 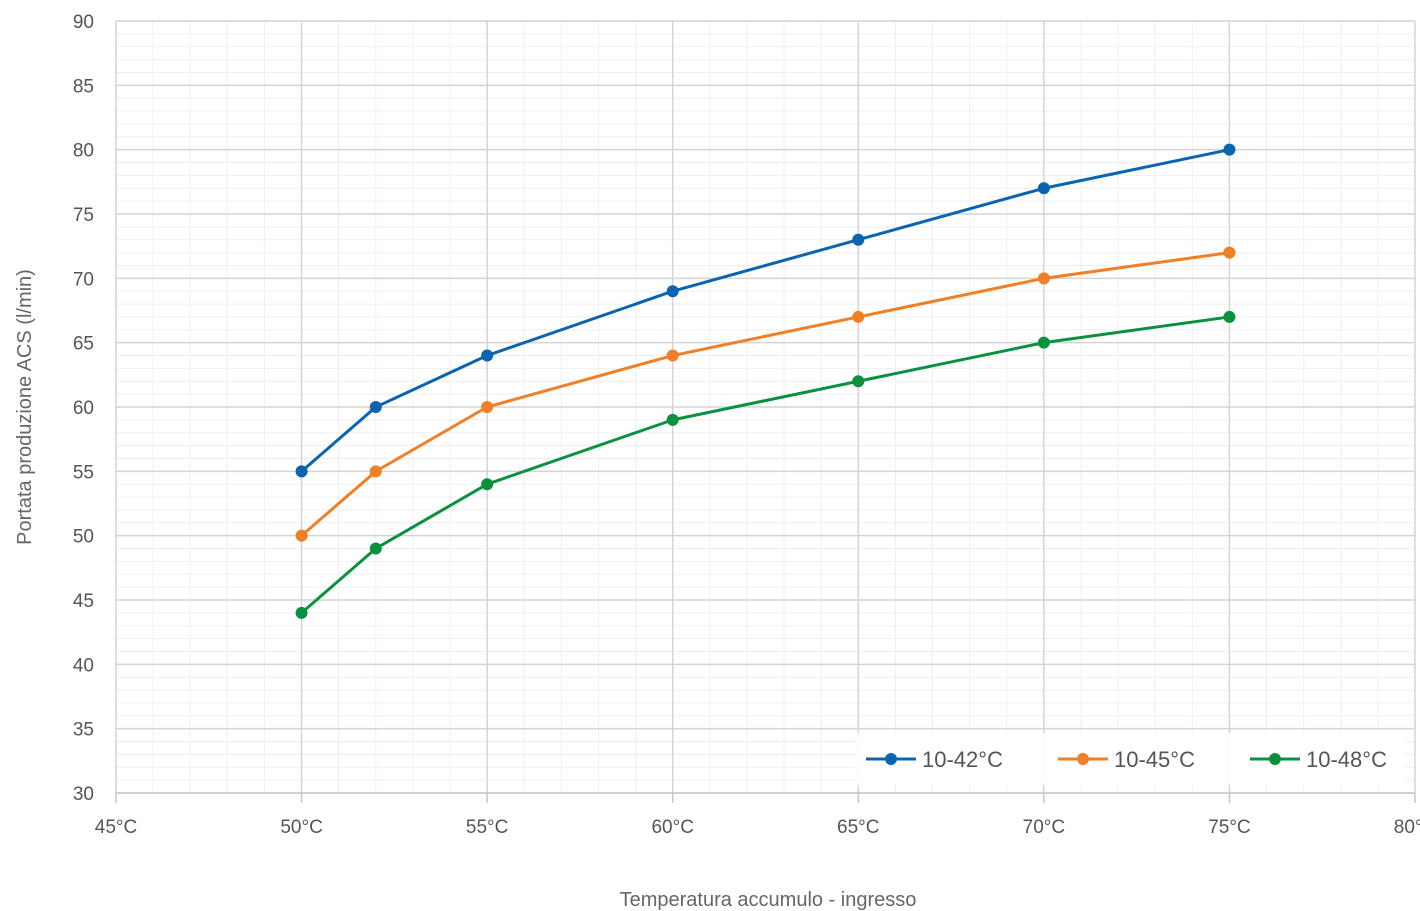 I want to click on y-tick-label: 65, so click(x=83, y=344).